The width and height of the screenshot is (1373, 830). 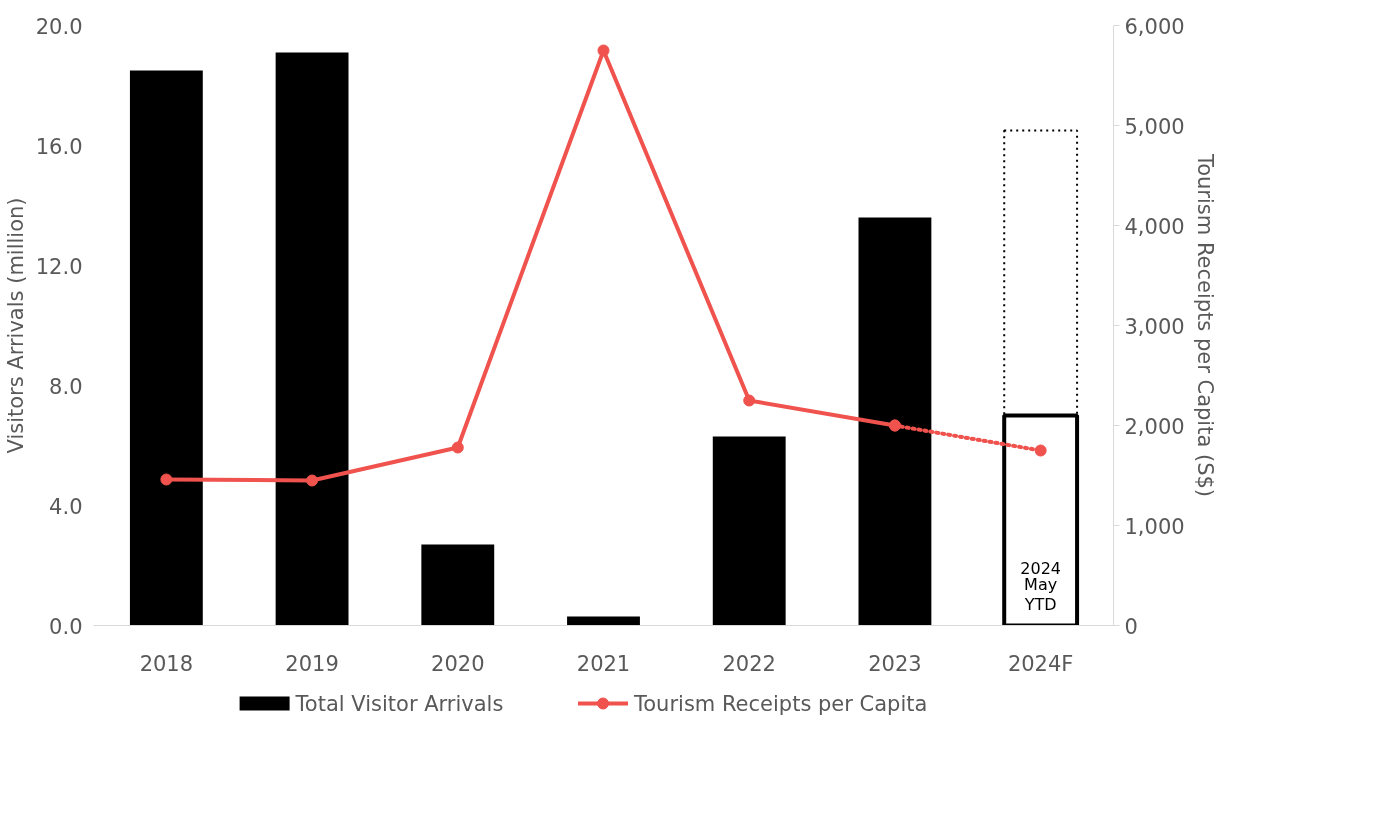 What do you see at coordinates (15, 325) in the screenshot?
I see `y-axis-title: Visitors Arrivals (million)` at bounding box center [15, 325].